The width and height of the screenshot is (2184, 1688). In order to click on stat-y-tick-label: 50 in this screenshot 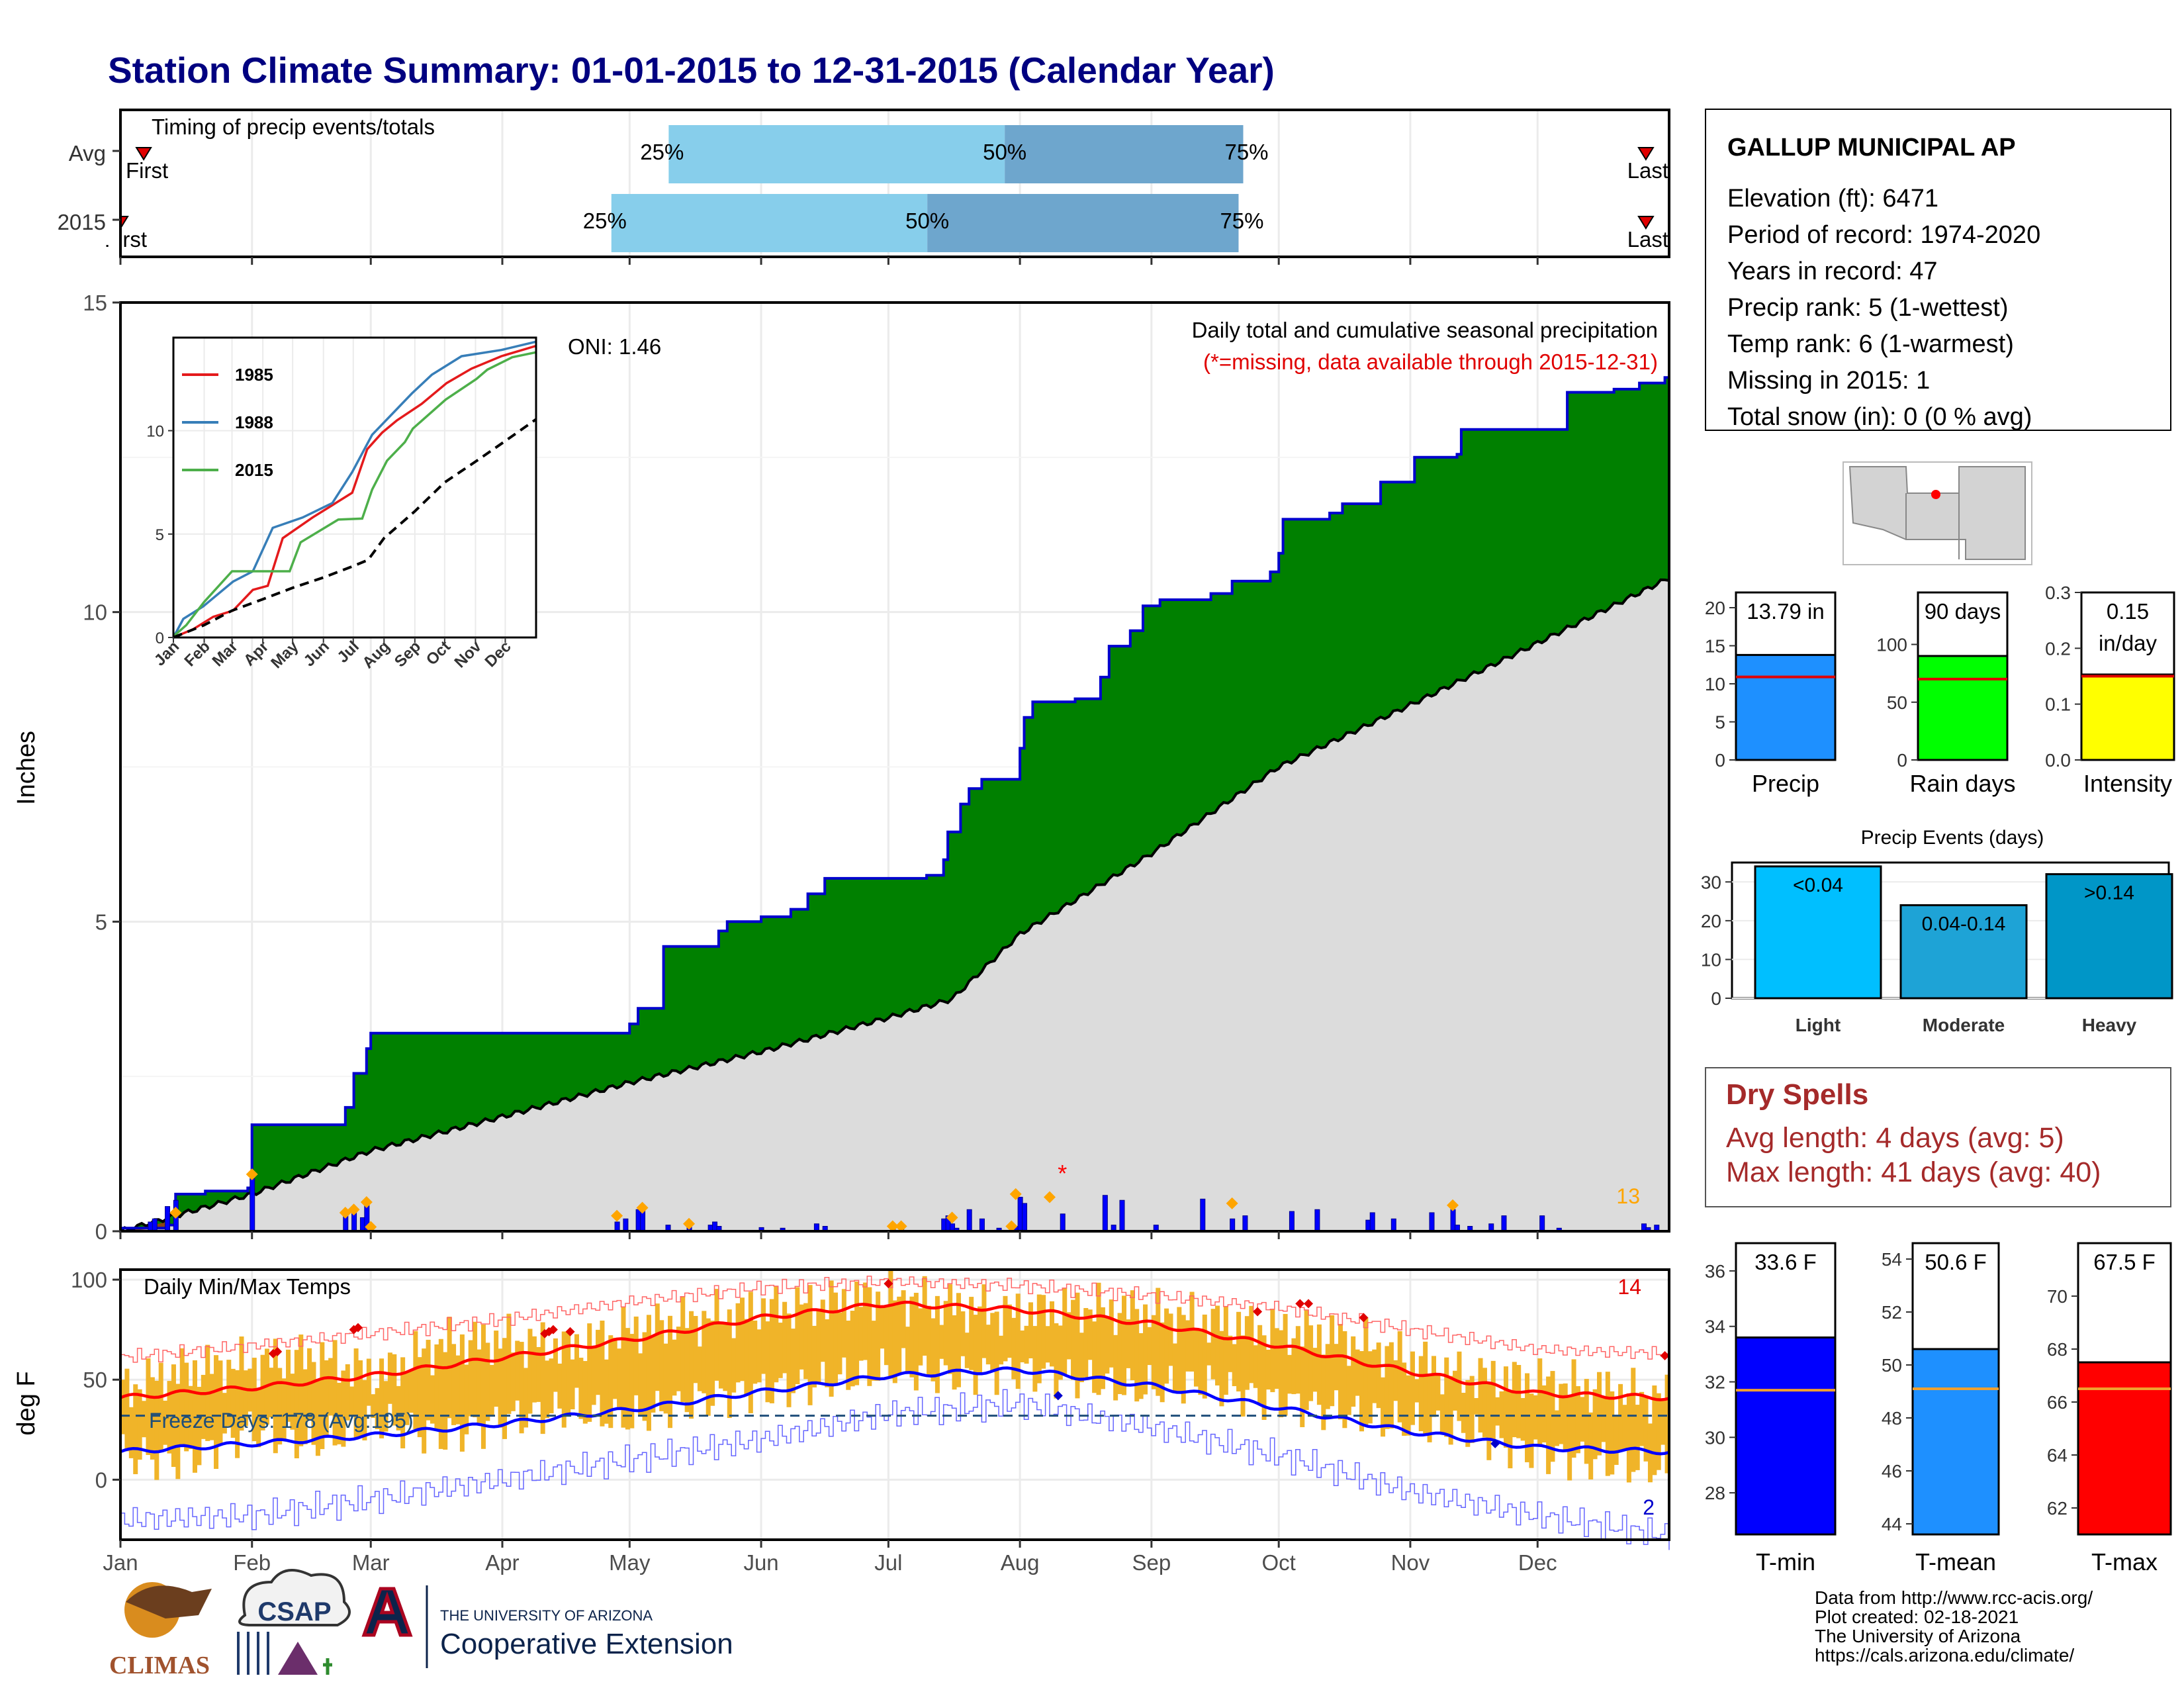, I will do `click(1892, 1365)`.